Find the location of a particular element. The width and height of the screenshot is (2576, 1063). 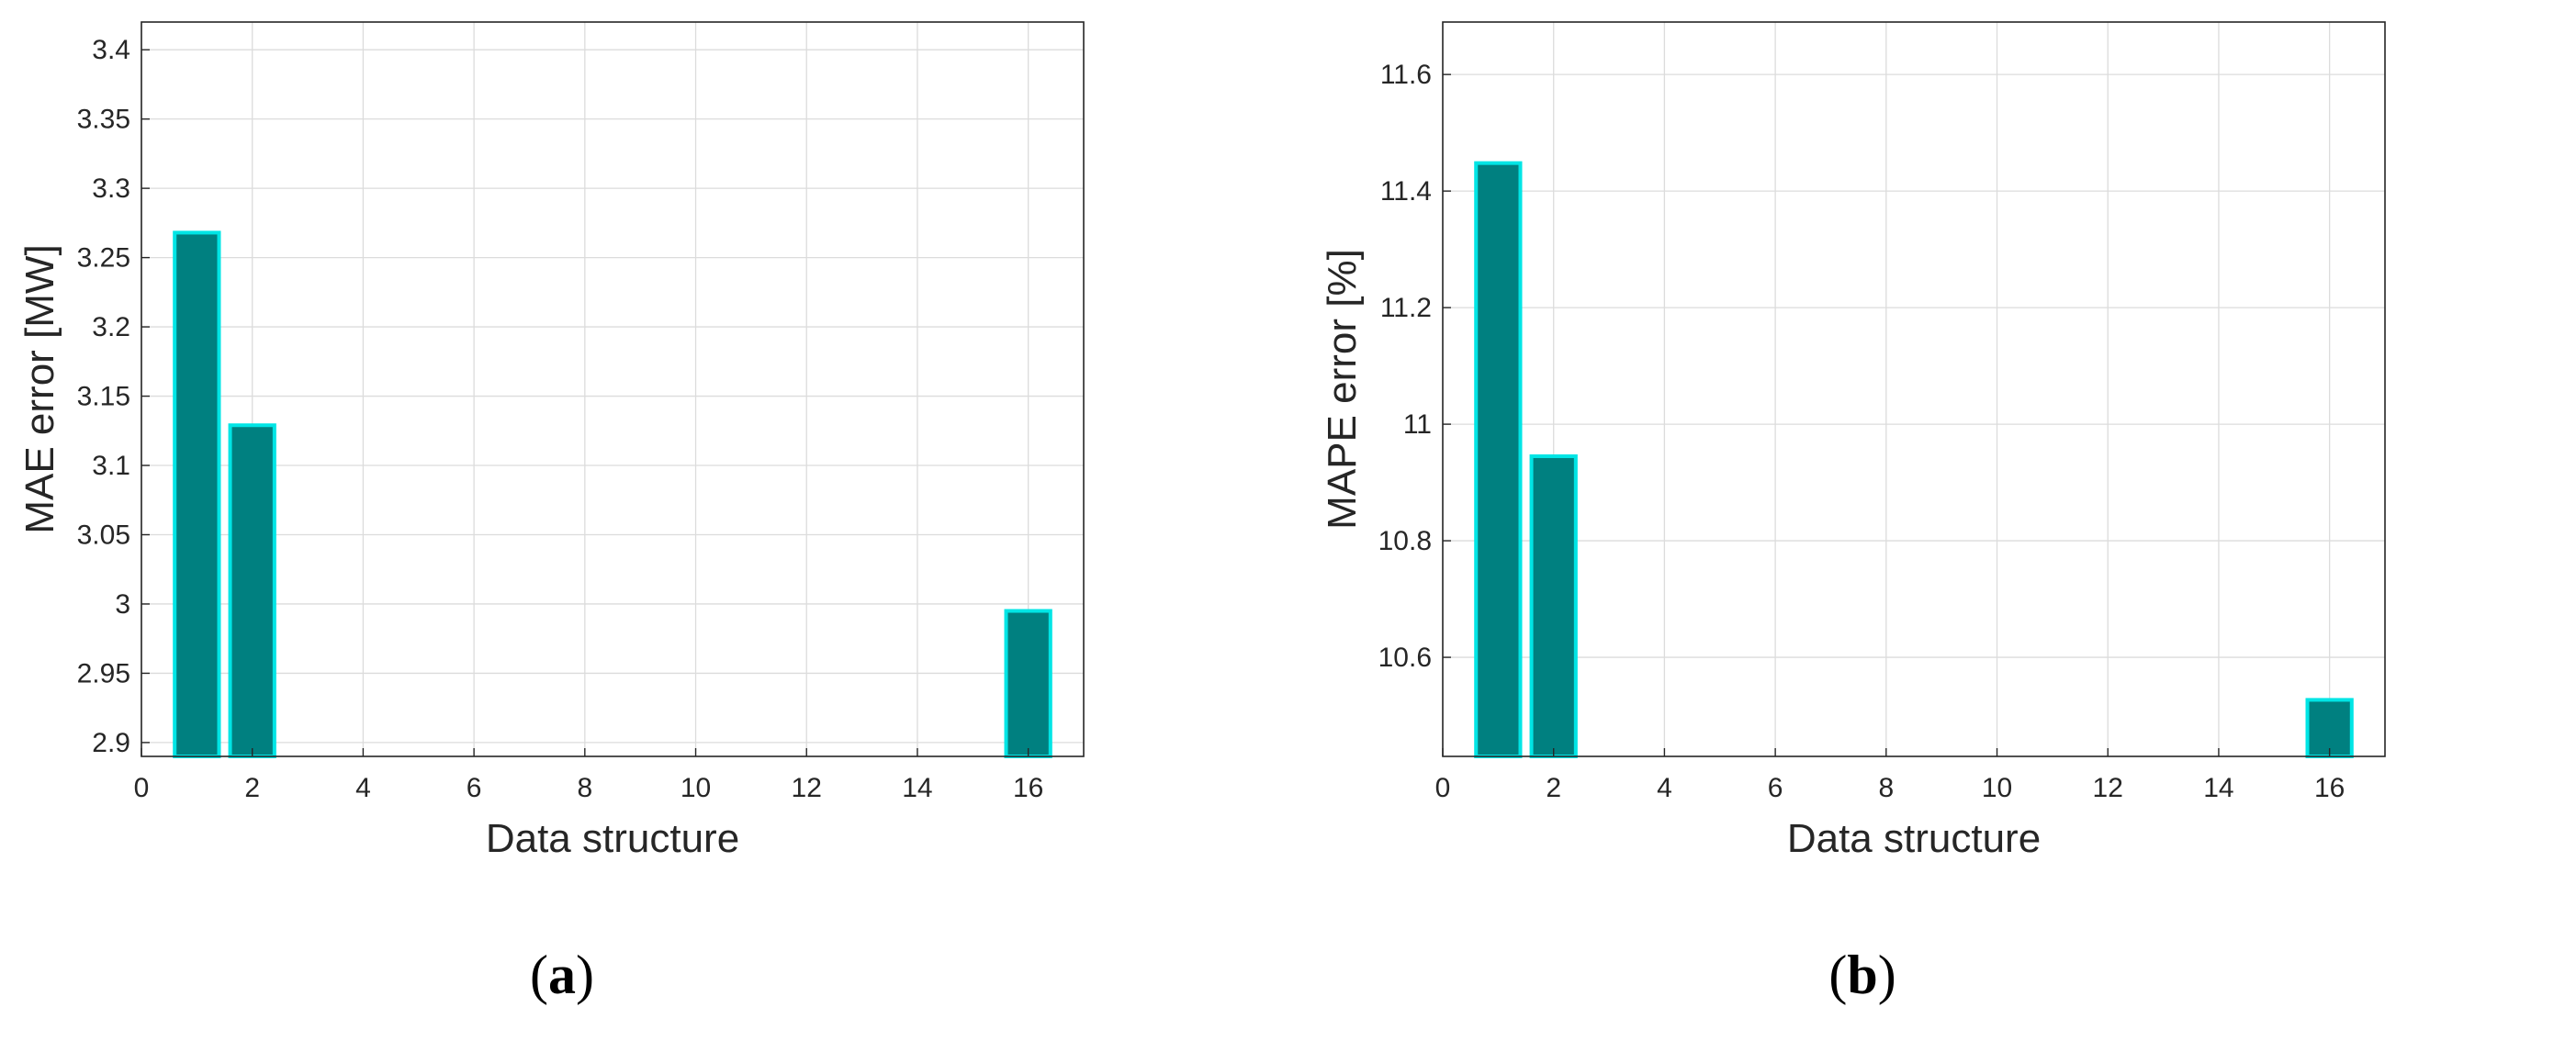

y-tick-label: 11 is located at coordinates (1417, 424).